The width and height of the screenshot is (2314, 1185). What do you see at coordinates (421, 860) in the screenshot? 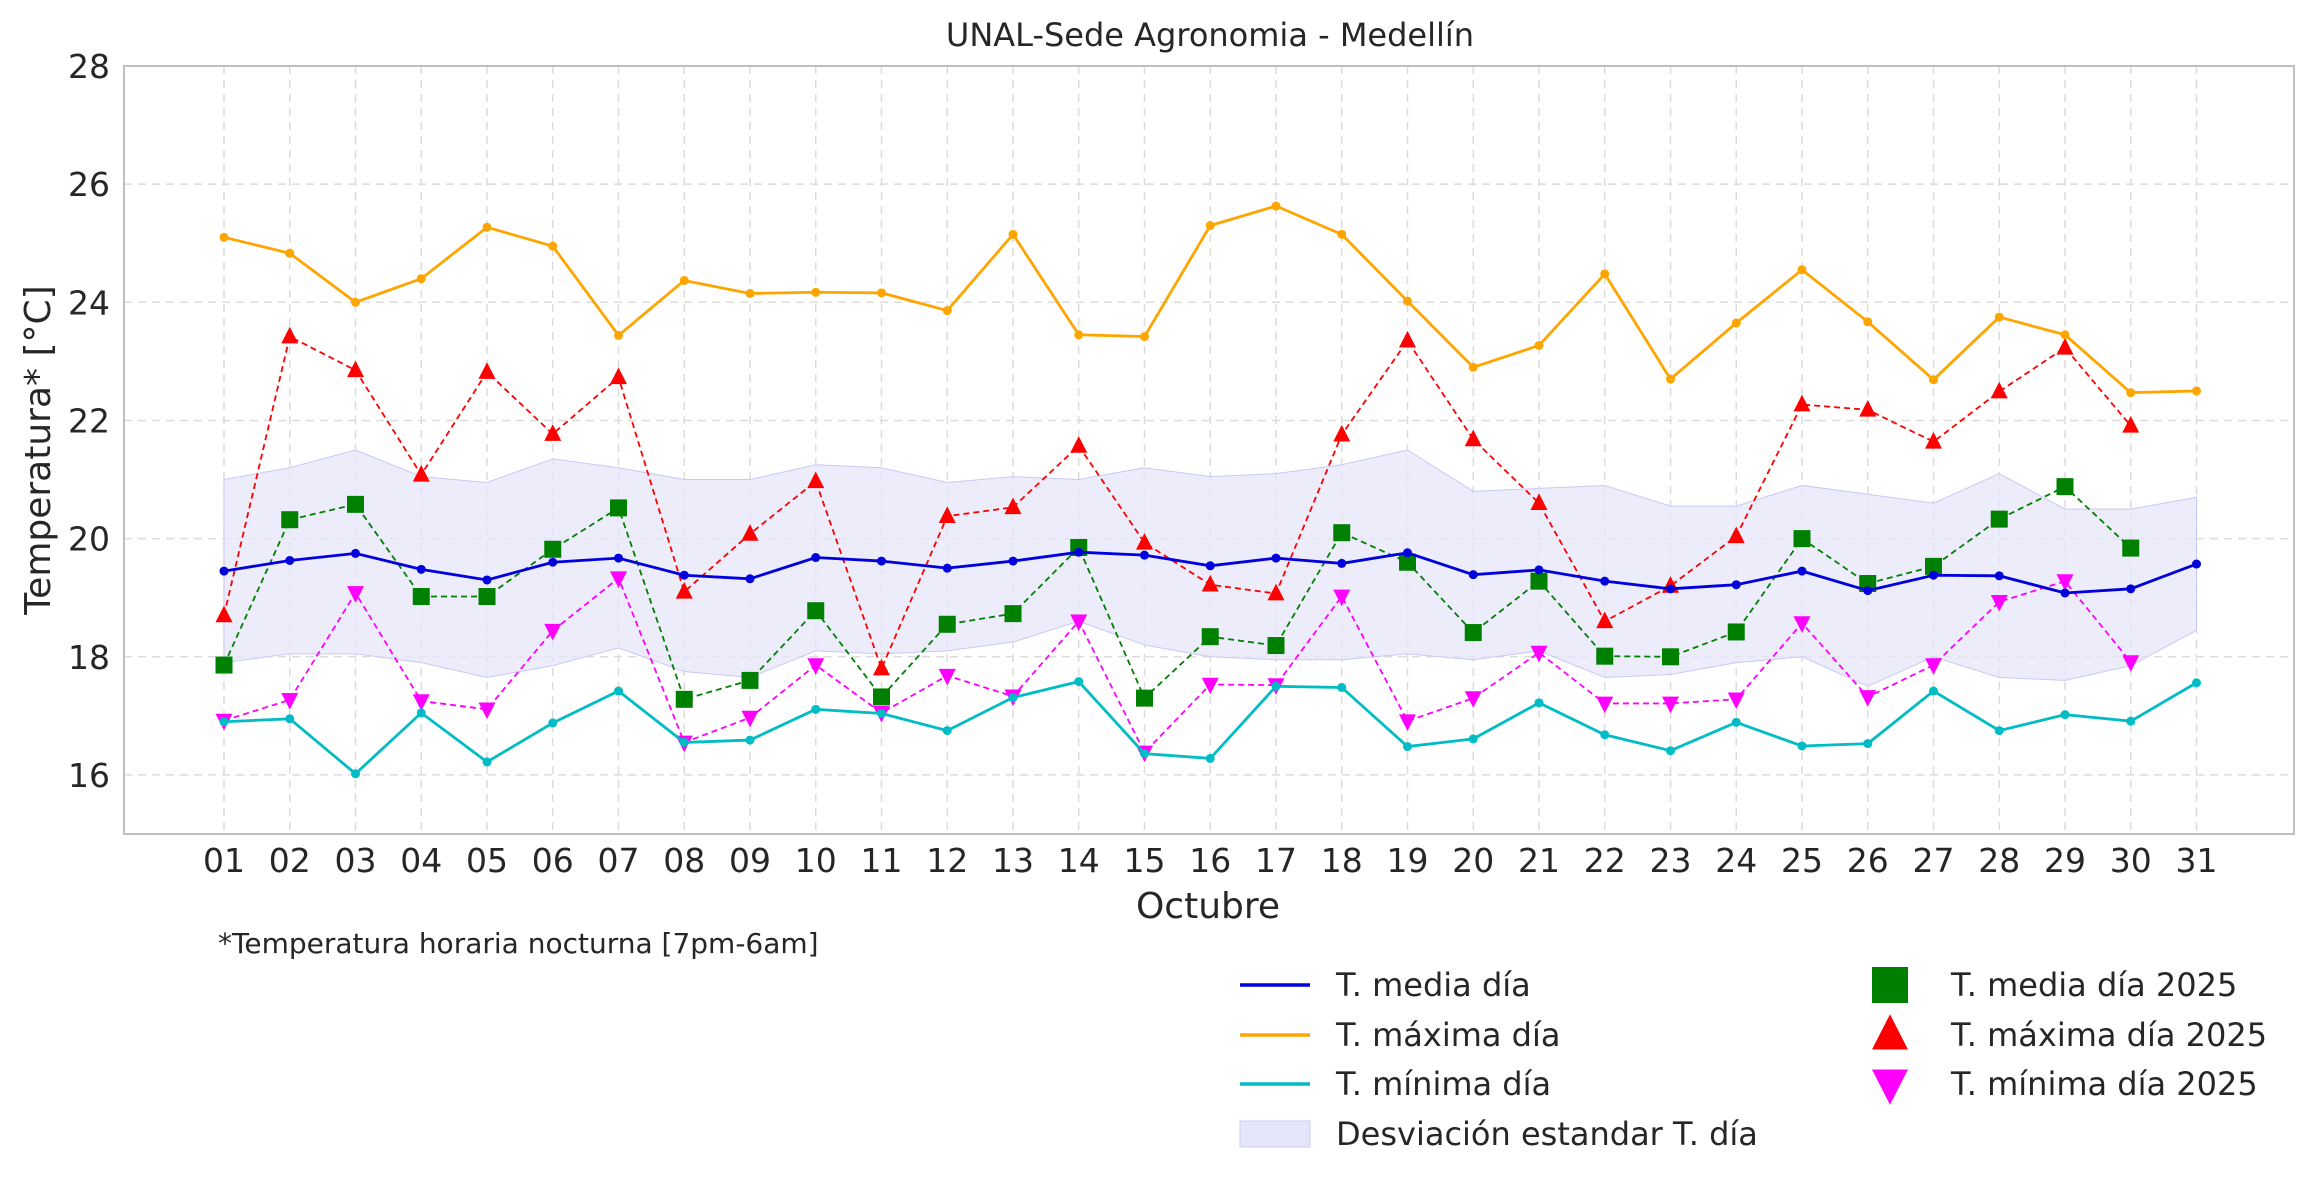
I see `x-tick-label: 04` at bounding box center [421, 860].